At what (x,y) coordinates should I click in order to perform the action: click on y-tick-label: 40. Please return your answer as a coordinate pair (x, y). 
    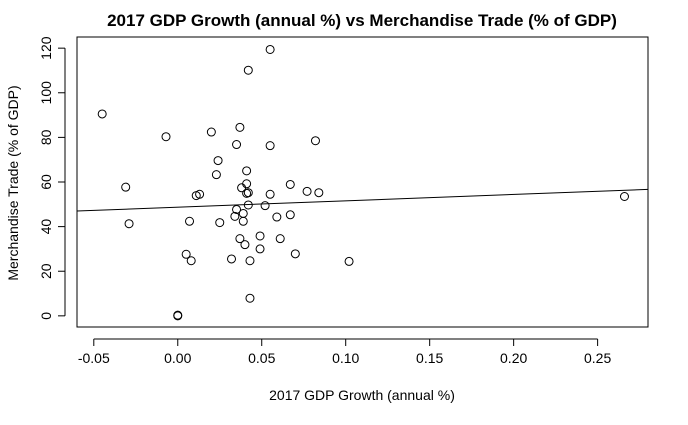
    Looking at the image, I should click on (46, 227).